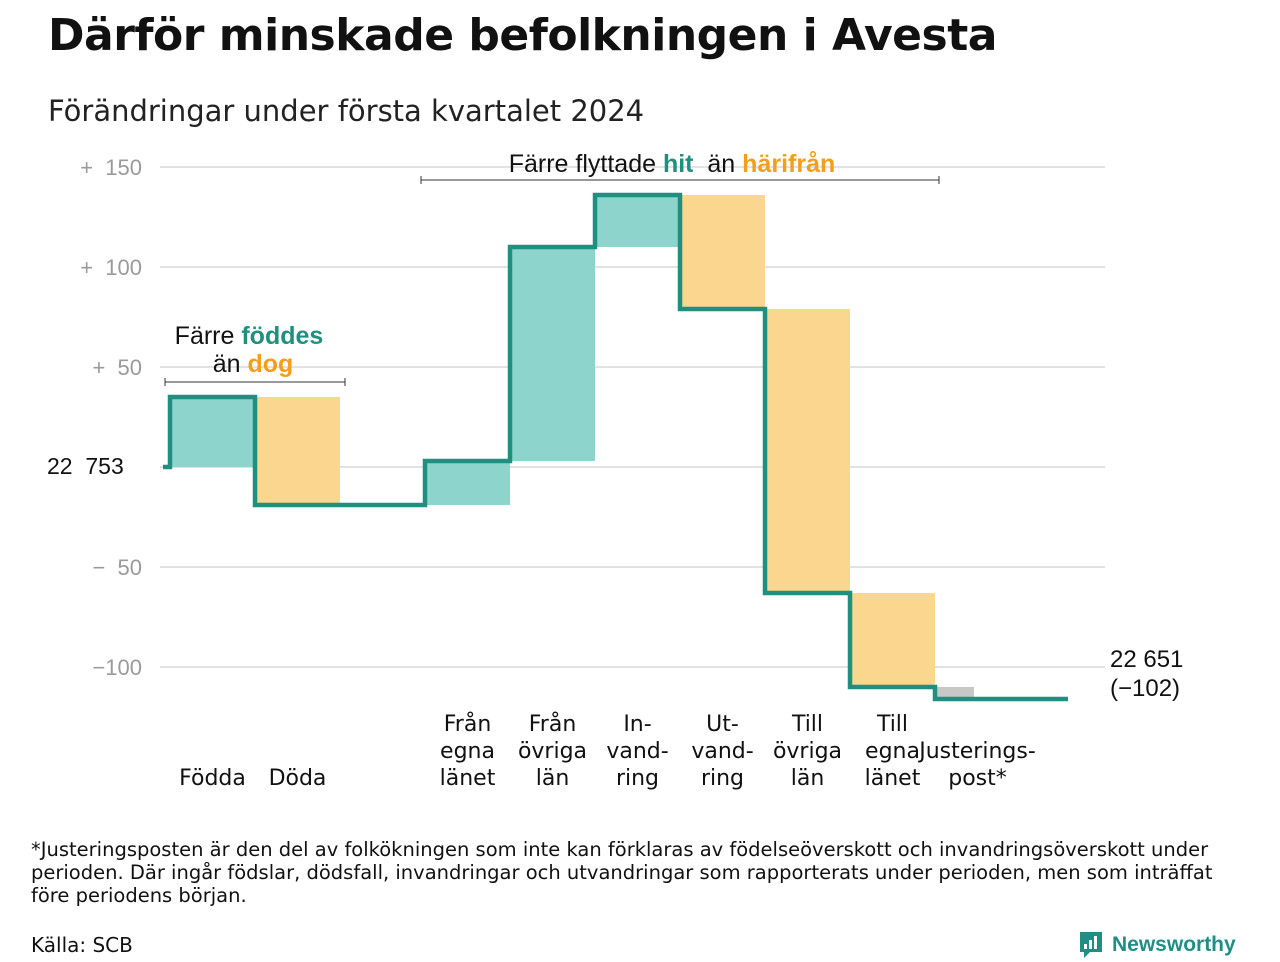 This screenshot has height=962, width=1280. I want to click on start-value-label: 22 753, so click(85, 466).